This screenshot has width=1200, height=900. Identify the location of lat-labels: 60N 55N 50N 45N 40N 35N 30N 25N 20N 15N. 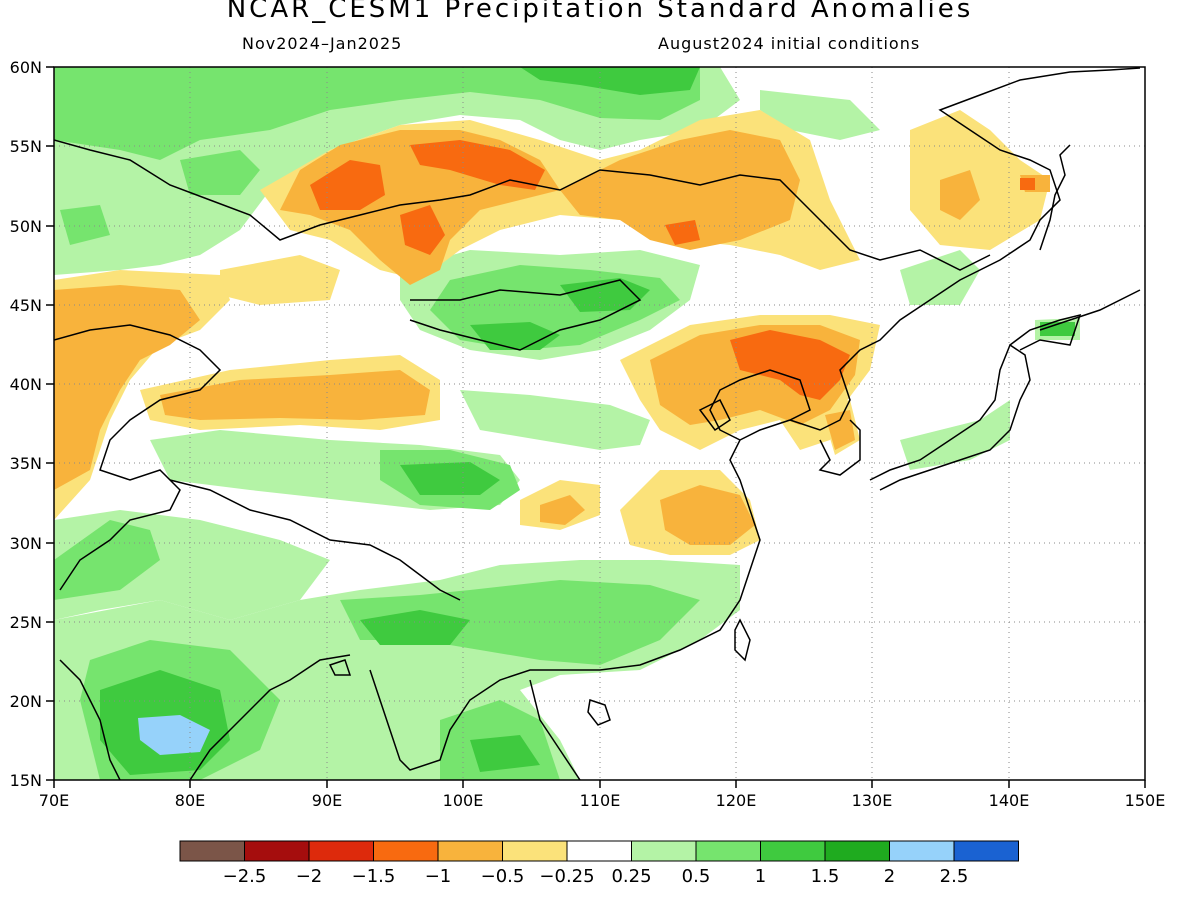
(26, 424).